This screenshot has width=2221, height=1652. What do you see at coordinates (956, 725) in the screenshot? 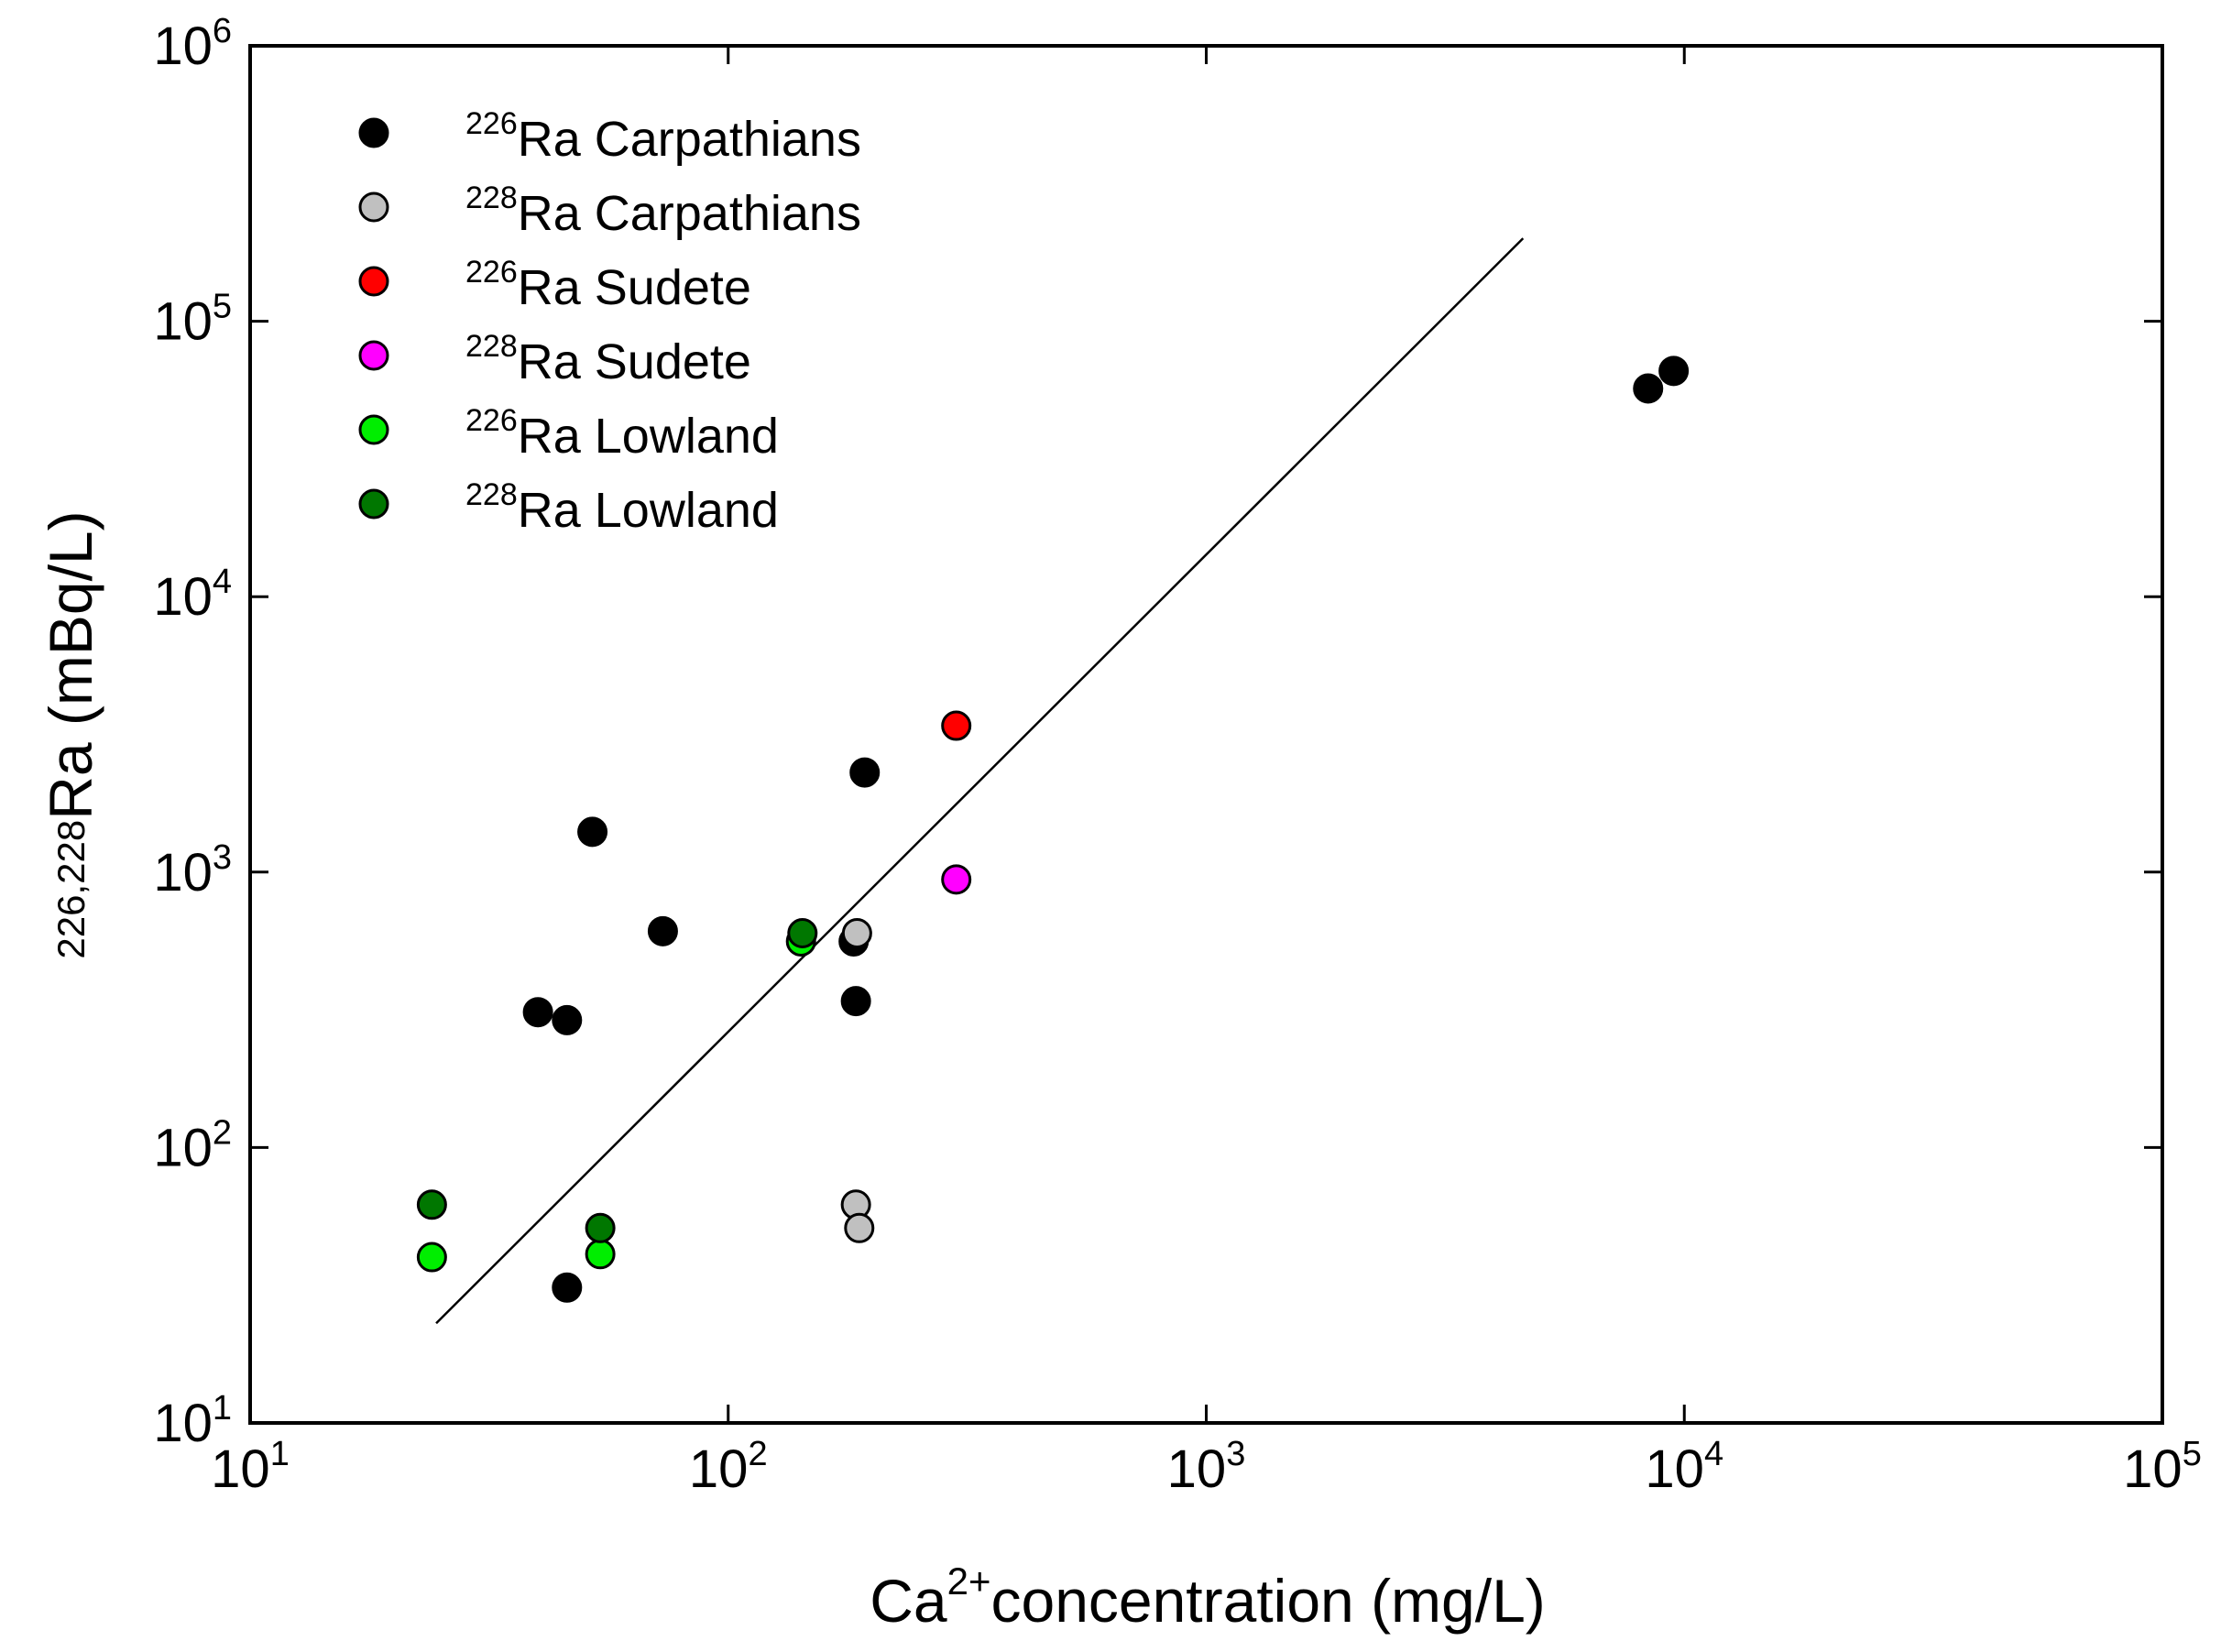
I see `point-226ra-sudete` at bounding box center [956, 725].